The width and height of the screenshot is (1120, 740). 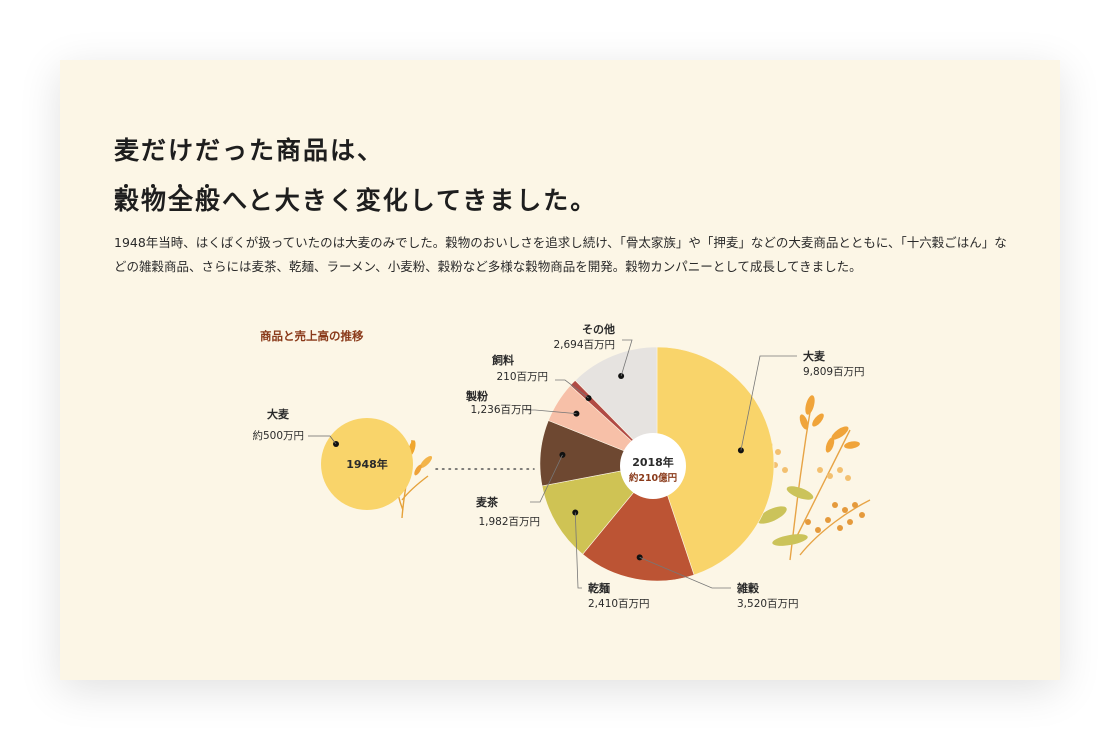 I want to click on slice-label-value: 3,520百万円, so click(x=768, y=604).